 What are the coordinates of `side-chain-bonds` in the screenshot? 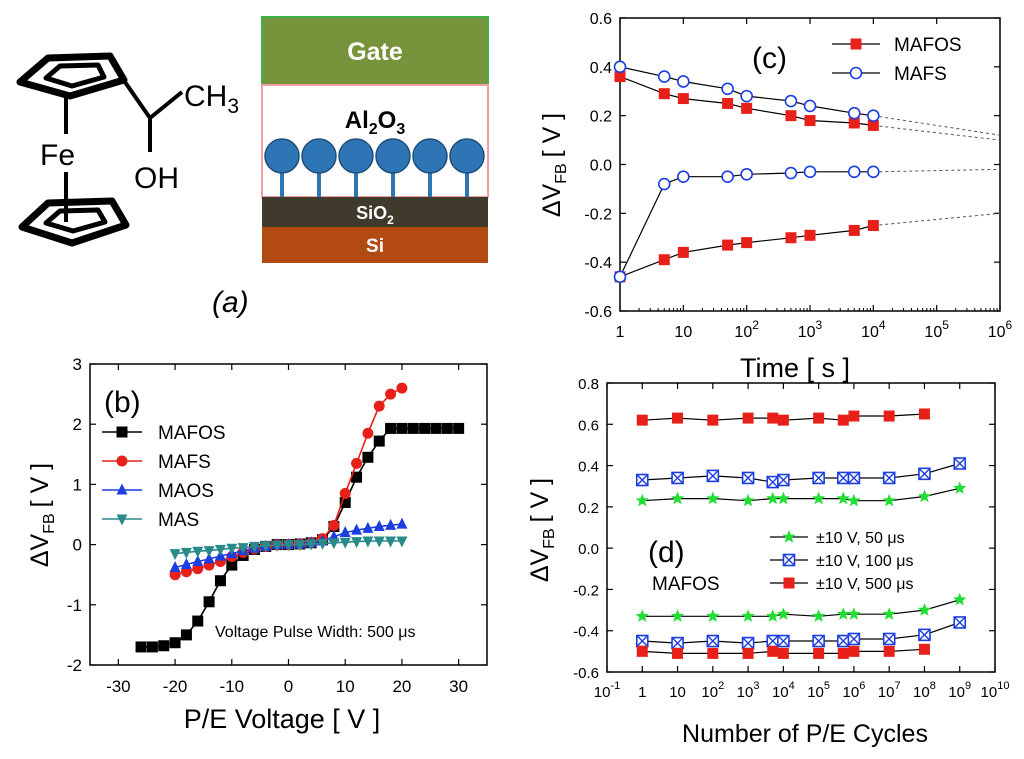 It's located at (150, 95).